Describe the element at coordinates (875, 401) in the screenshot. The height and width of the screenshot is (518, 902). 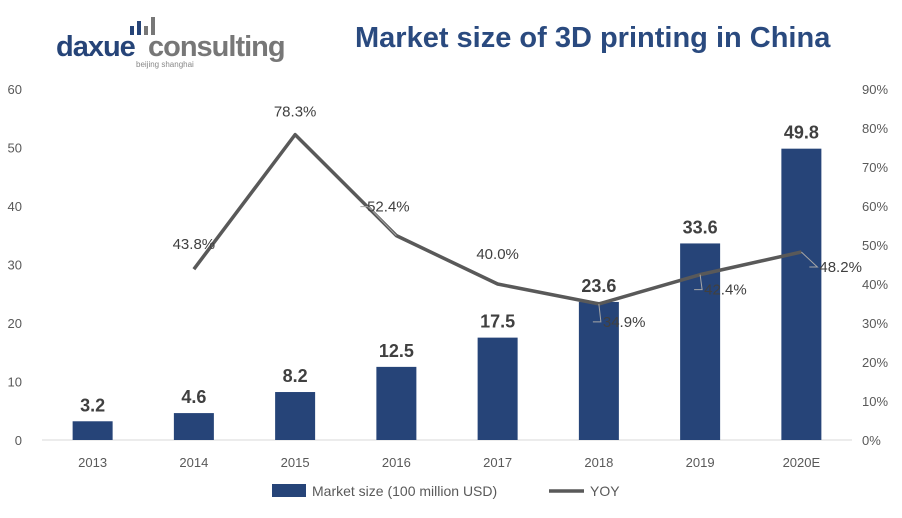
I see `y-right-tick-label: 10%` at that location.